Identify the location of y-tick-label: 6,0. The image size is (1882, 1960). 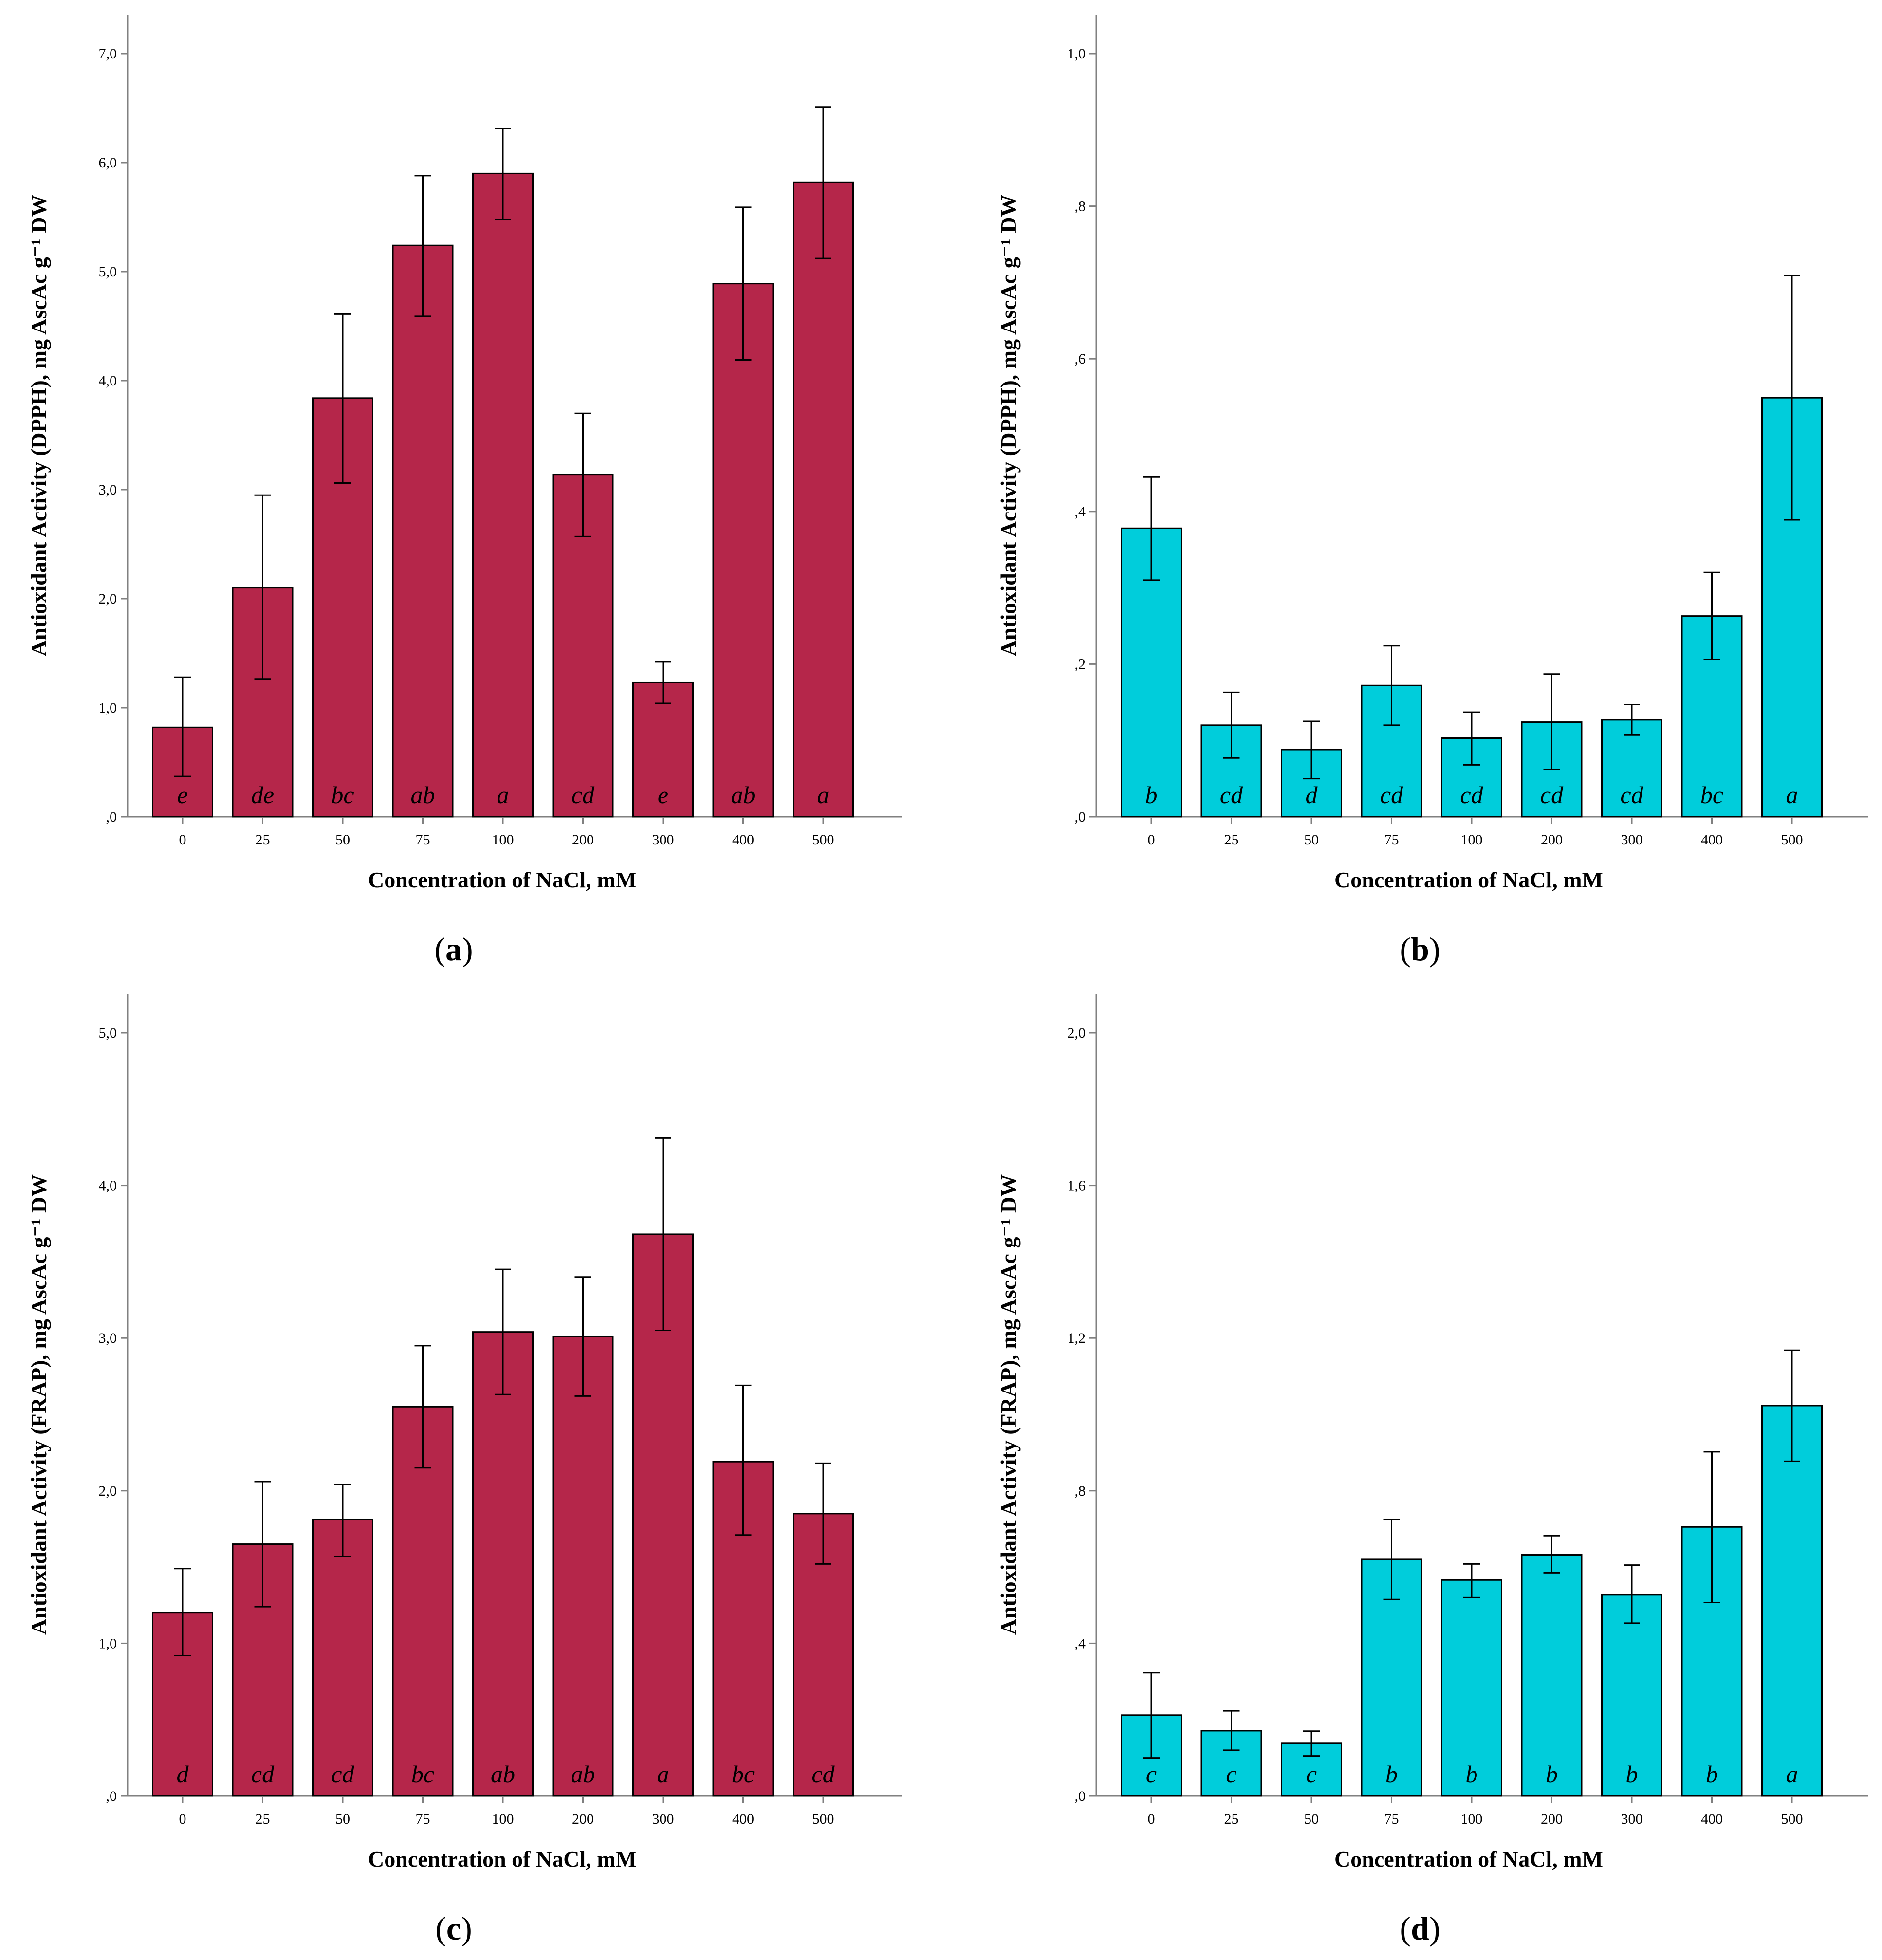
(108, 163).